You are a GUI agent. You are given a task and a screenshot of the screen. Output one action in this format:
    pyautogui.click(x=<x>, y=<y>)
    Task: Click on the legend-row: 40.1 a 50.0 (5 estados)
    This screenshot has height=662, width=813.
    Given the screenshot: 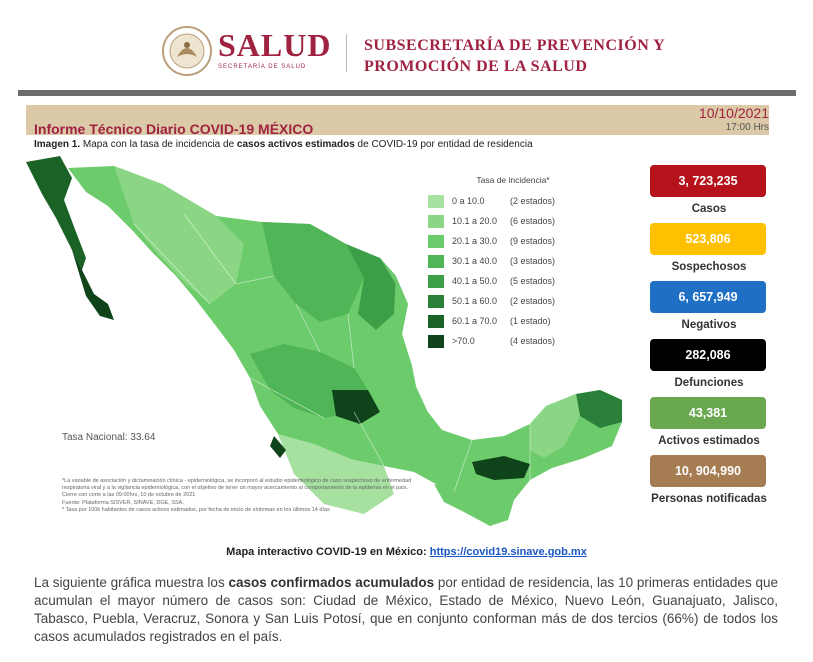 What is the action you would take?
    pyautogui.click(x=508, y=281)
    